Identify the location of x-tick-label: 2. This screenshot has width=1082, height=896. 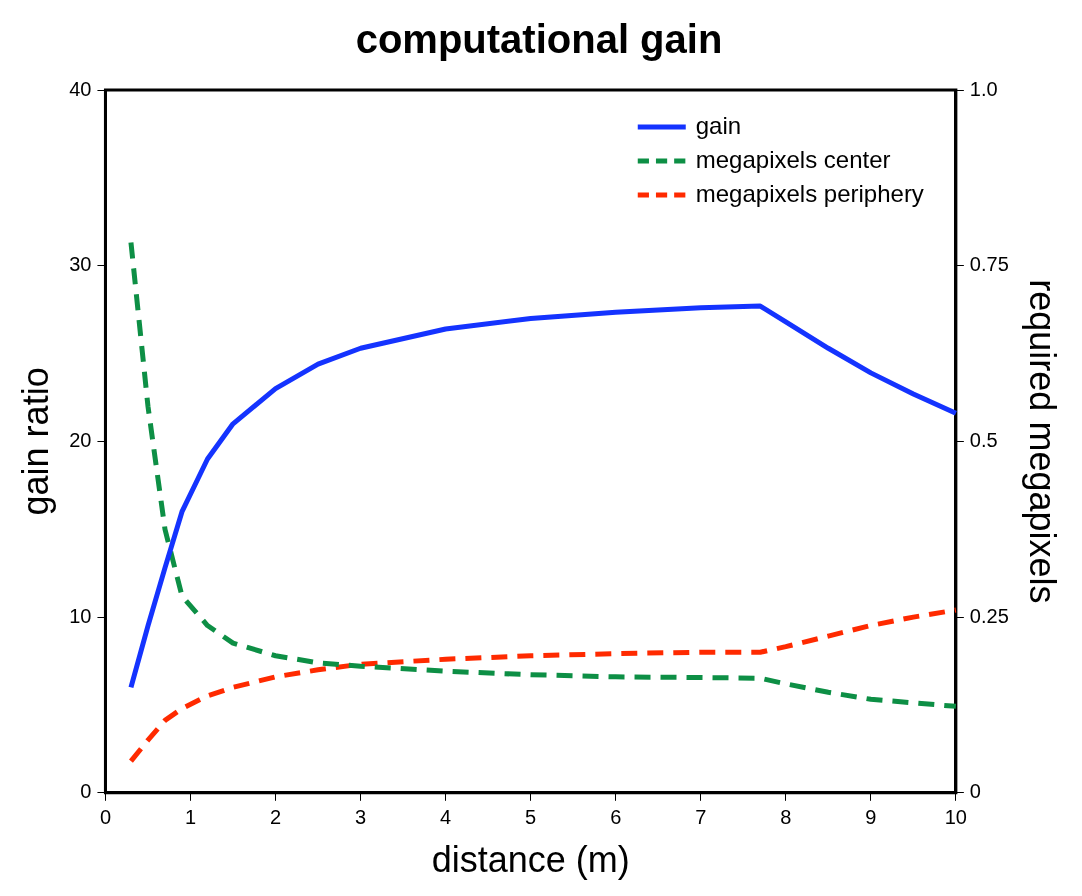
(275, 817).